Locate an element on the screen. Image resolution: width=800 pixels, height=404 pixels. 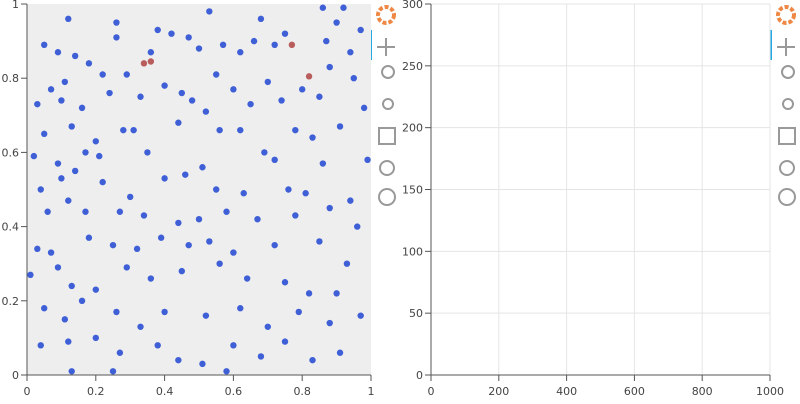
toolbar is located at coordinates (383, 105).